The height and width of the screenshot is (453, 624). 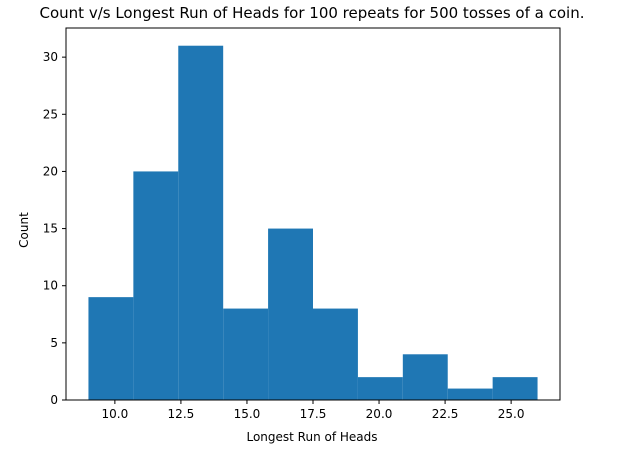 I want to click on x-tick-label: 25.0, so click(x=511, y=414).